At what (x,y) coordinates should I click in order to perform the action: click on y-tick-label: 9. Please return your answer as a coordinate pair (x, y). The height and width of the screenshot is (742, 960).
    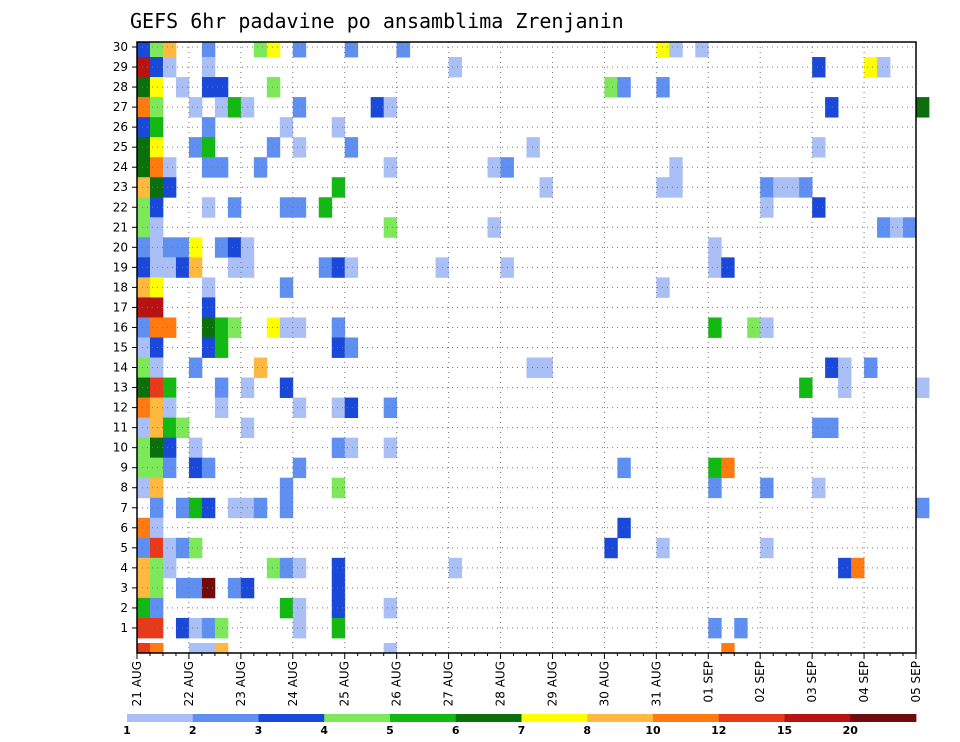
    Looking at the image, I should click on (124, 468).